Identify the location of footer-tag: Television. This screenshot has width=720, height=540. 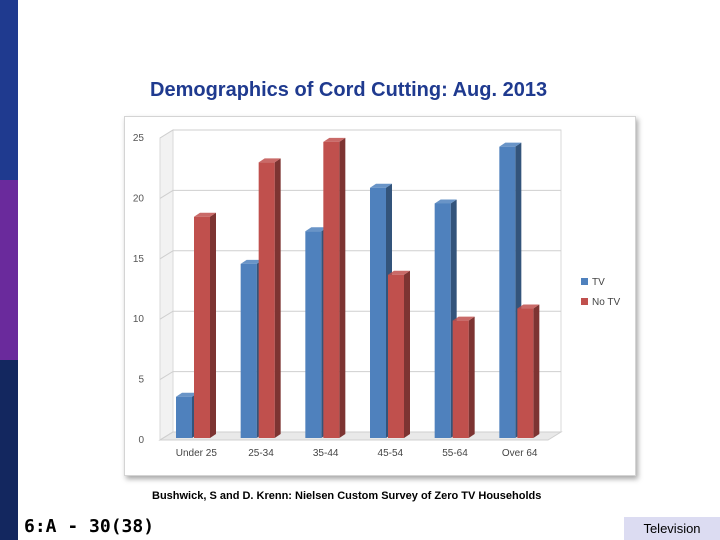
(672, 528).